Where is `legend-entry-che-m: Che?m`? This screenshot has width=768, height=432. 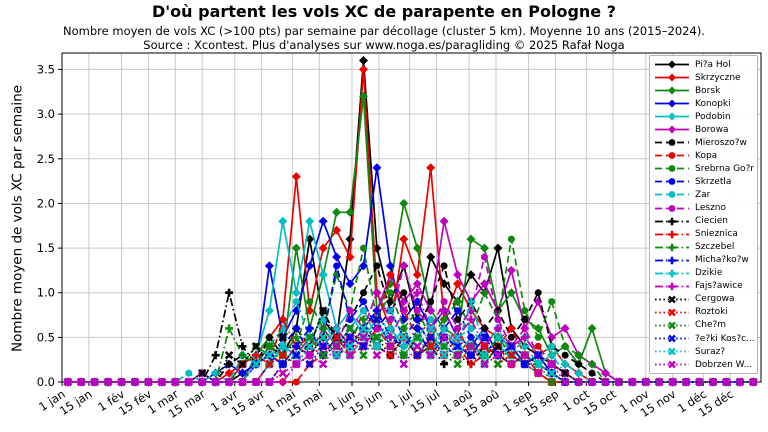 legend-entry-che-m: Che?m is located at coordinates (703, 325).